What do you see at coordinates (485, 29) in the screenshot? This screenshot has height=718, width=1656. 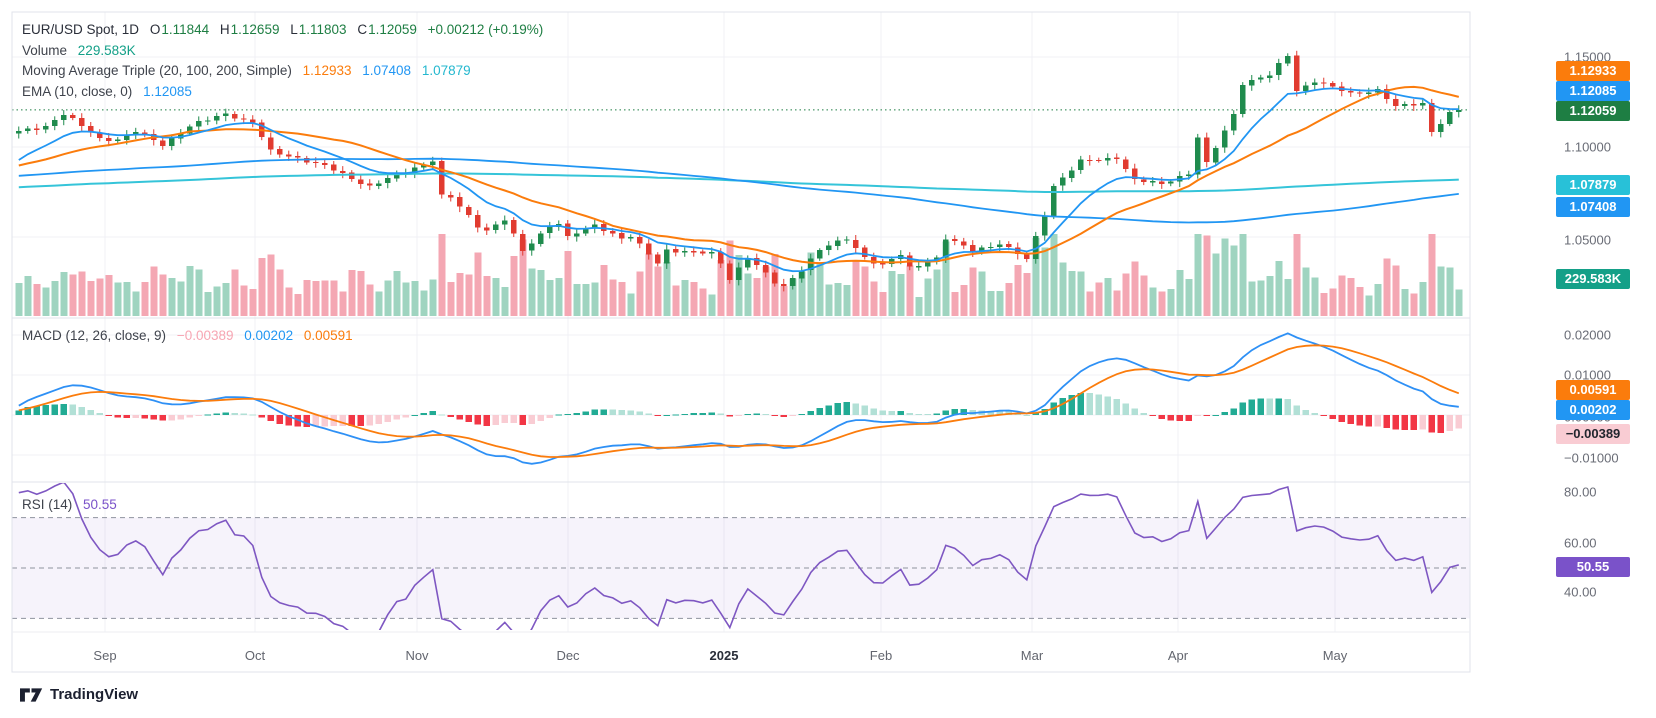 I see `change-value: +0.00212 (+0.19%)` at bounding box center [485, 29].